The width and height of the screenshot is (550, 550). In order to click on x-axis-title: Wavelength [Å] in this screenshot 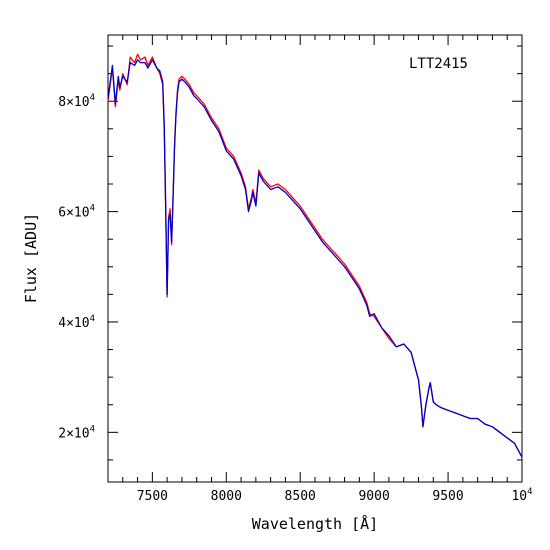, I will do `click(315, 523)`.